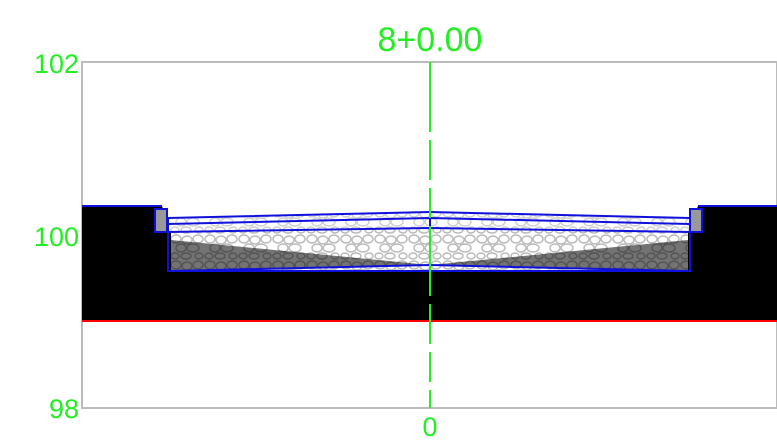 The image size is (777, 440). I want to click on subgrade-wedge-right, so click(559, 255).